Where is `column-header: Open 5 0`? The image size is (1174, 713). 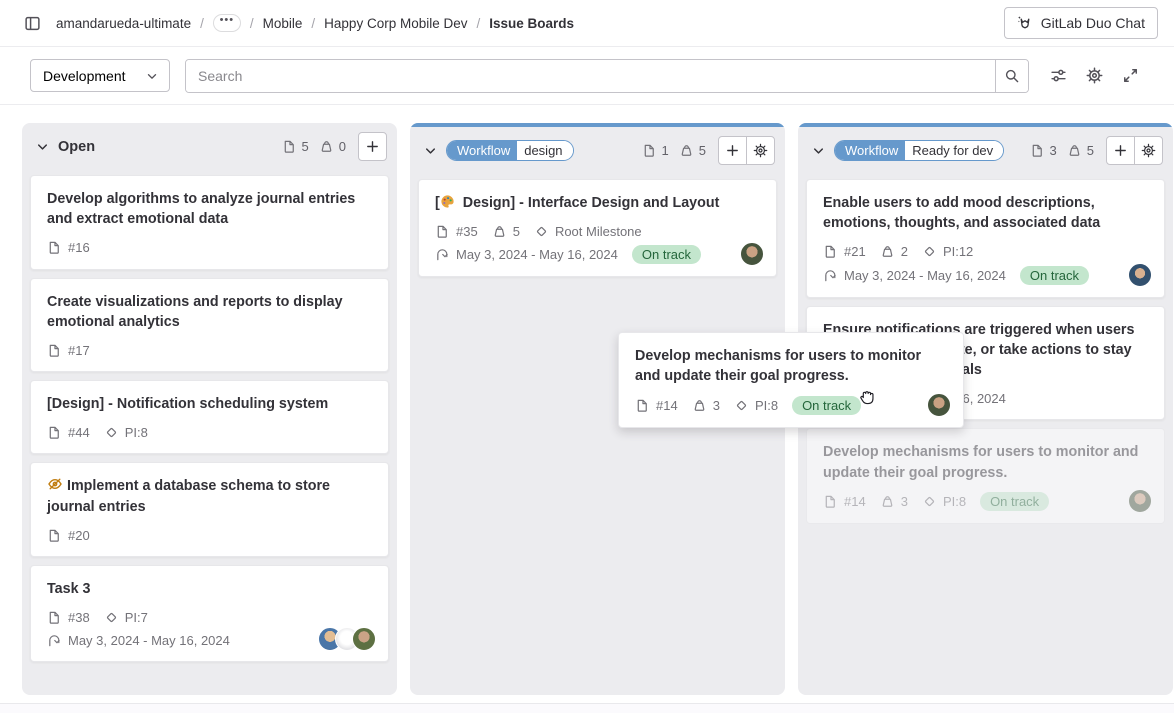
column-header: Open 5 0 is located at coordinates (209, 145).